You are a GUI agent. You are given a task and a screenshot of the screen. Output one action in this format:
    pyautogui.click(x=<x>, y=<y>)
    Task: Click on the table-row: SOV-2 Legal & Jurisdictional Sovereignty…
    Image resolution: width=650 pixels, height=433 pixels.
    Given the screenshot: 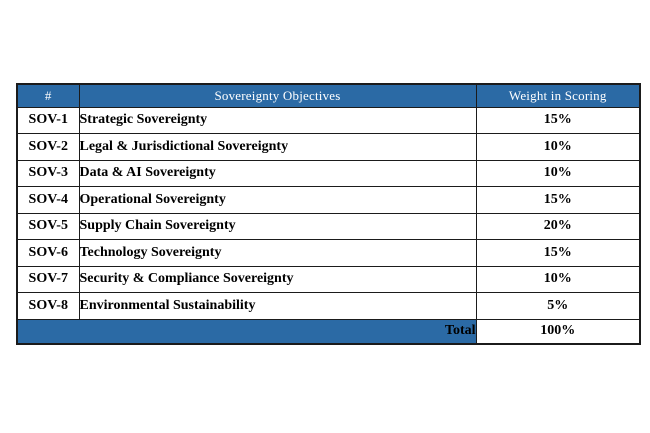 What is the action you would take?
    pyautogui.click(x=328, y=147)
    